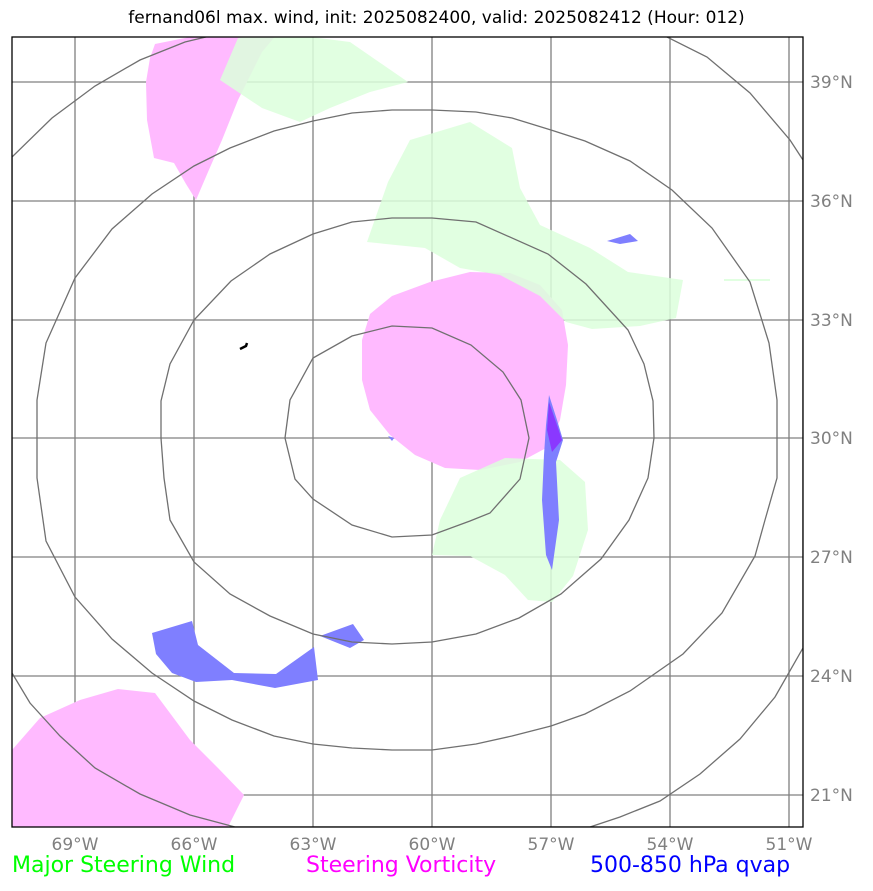 Image resolution: width=873 pixels, height=891 pixels. What do you see at coordinates (831, 83) in the screenshot?
I see `lat-label: 39°N` at bounding box center [831, 83].